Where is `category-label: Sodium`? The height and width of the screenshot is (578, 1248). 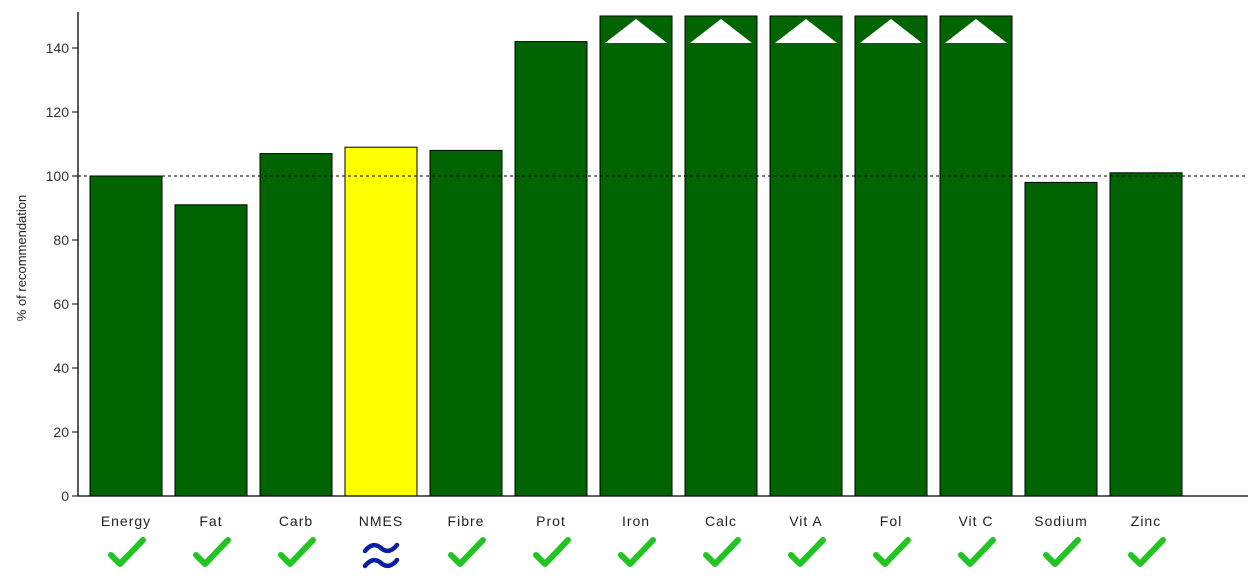 category-label: Sodium is located at coordinates (1060, 521).